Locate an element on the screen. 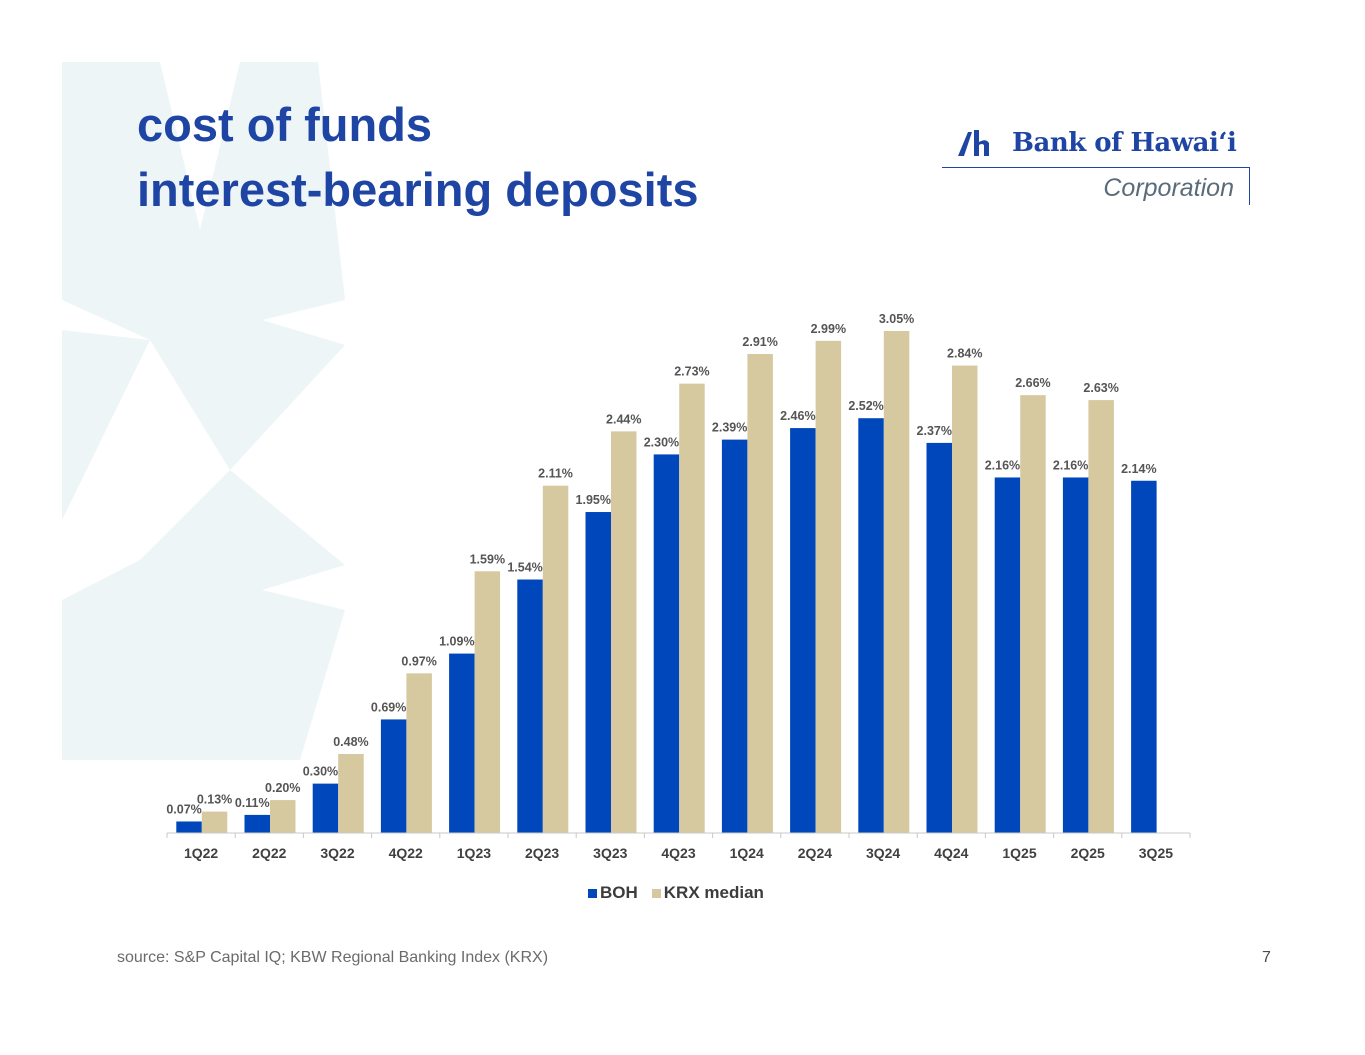 Image resolution: width=1365 pixels, height=1055 pixels. logo-vertical-divider is located at coordinates (1249, 186).